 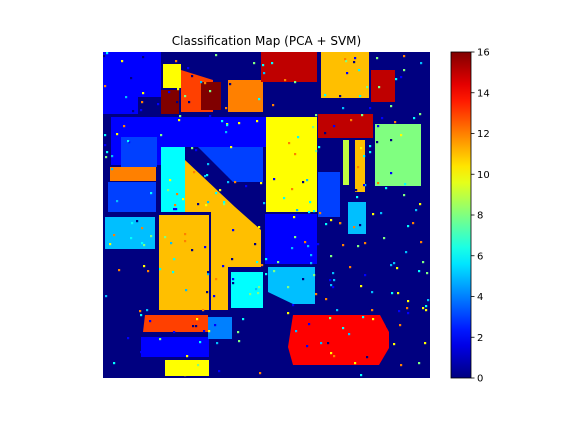 I want to click on colorbar-tick-label: 0, so click(x=480, y=379).